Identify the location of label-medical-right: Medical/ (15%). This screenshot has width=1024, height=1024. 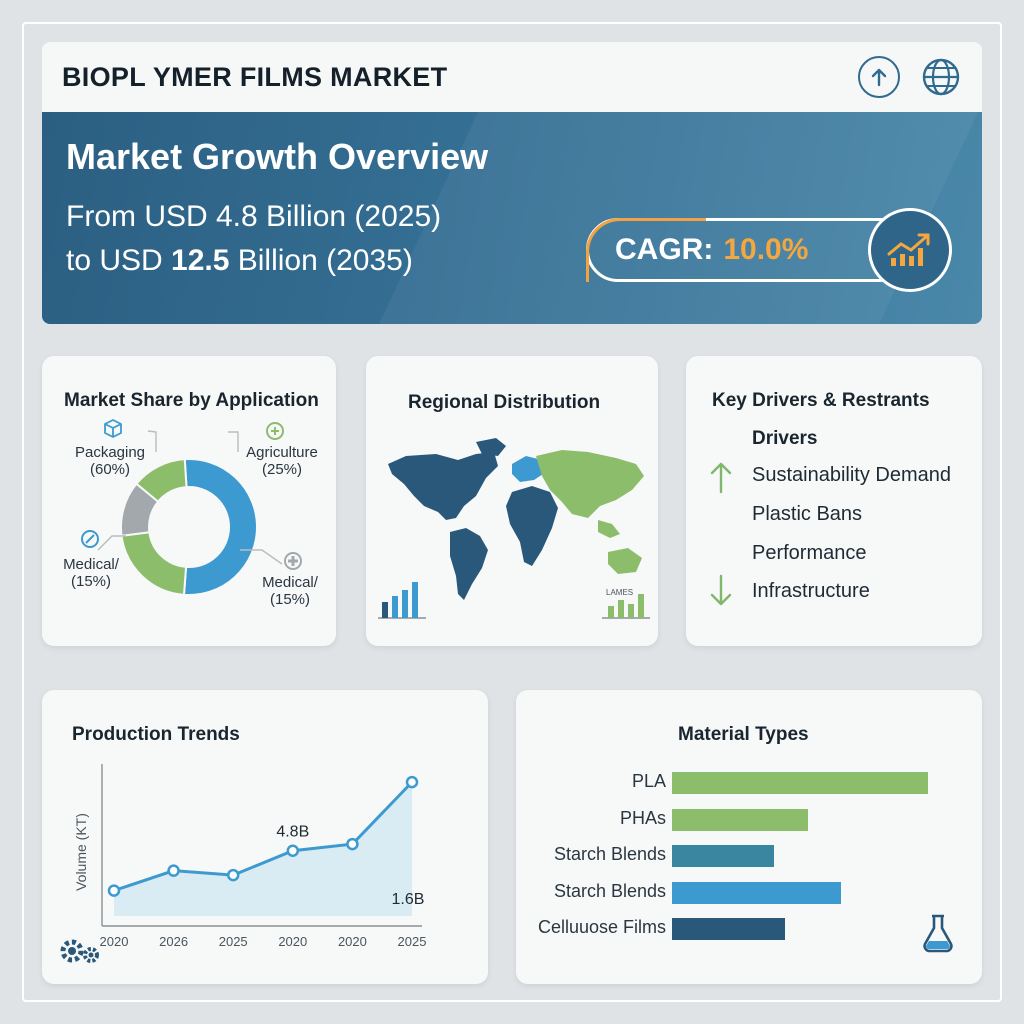
(290, 591).